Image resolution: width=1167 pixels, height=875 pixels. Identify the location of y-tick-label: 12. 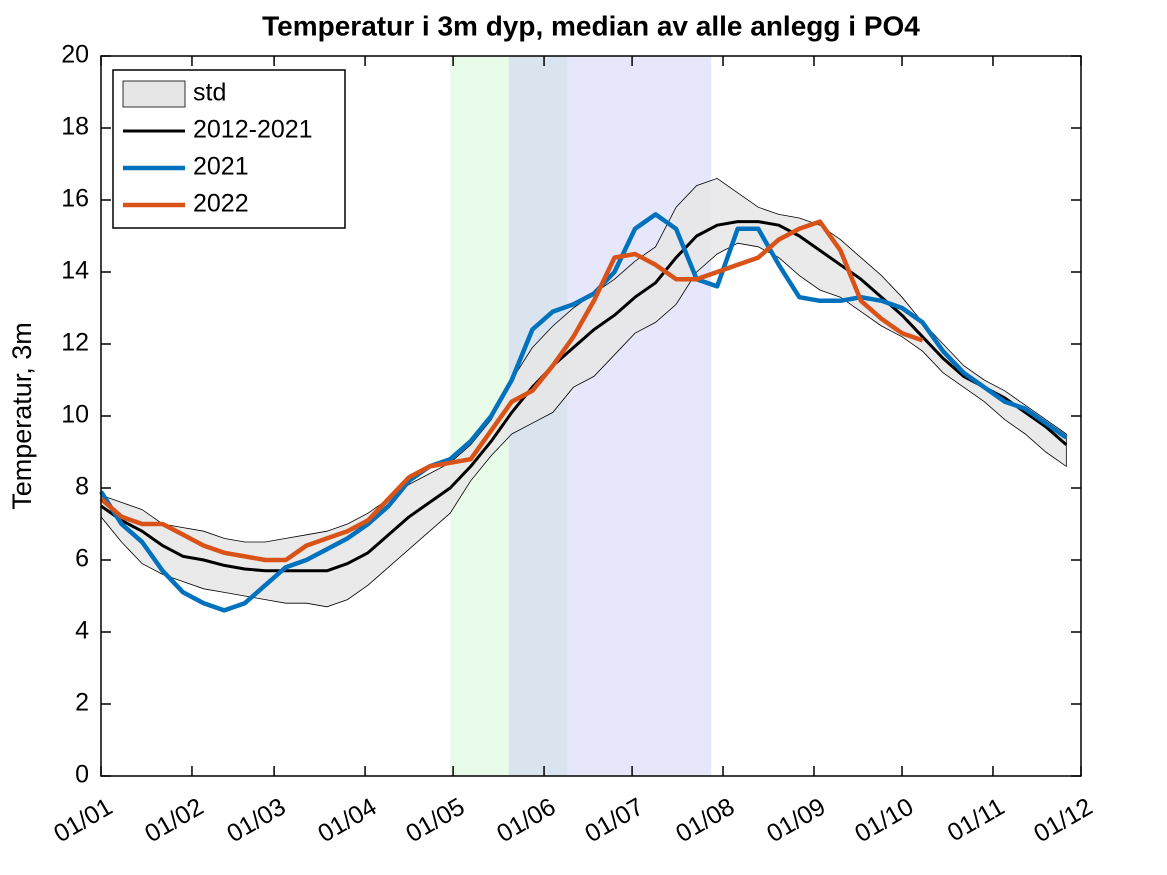
(75, 343).